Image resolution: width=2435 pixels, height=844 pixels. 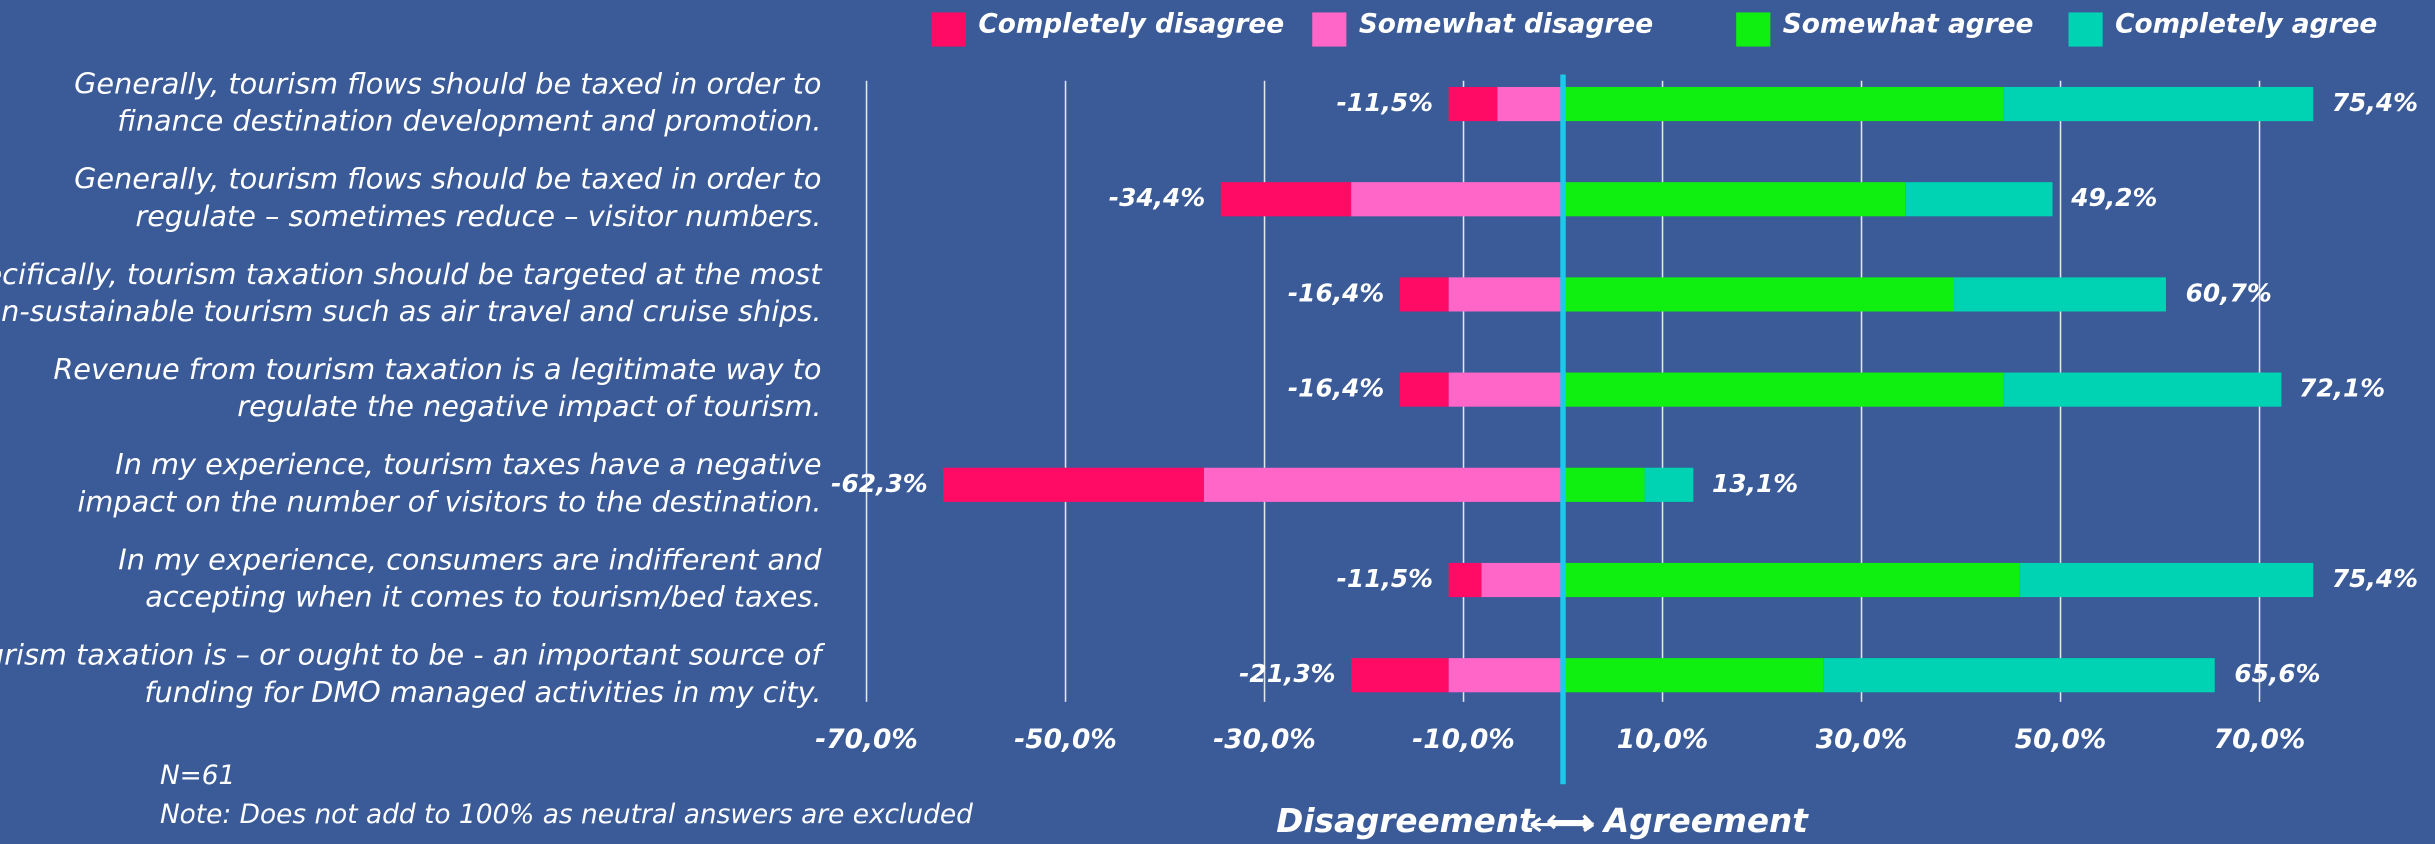 I want to click on legend-label: Somewhat agree, so click(x=1908, y=24).